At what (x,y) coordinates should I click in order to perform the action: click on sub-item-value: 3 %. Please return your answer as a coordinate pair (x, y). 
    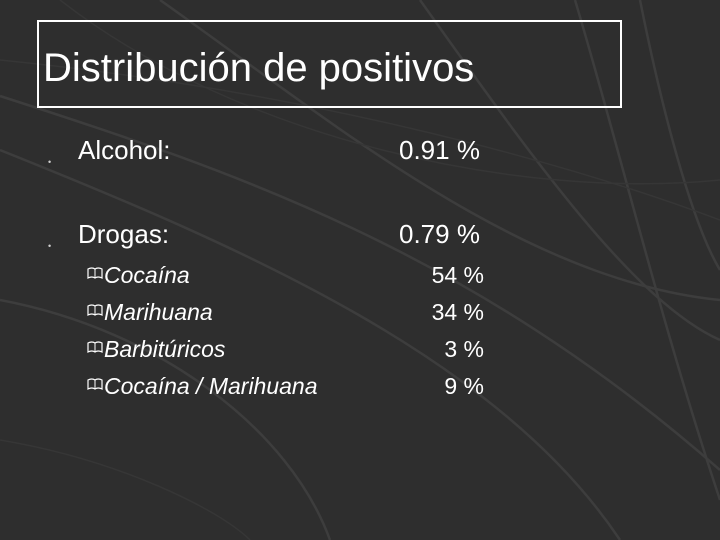
    Looking at the image, I should click on (464, 349).